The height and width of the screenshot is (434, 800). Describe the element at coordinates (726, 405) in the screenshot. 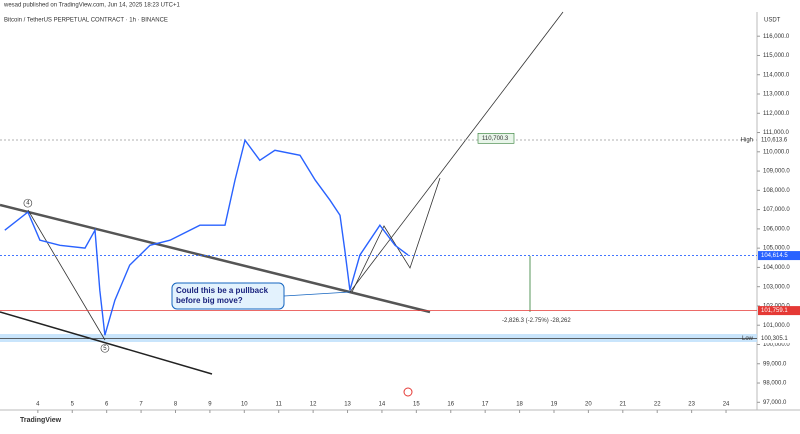

I see `x-tick-label: 24` at that location.